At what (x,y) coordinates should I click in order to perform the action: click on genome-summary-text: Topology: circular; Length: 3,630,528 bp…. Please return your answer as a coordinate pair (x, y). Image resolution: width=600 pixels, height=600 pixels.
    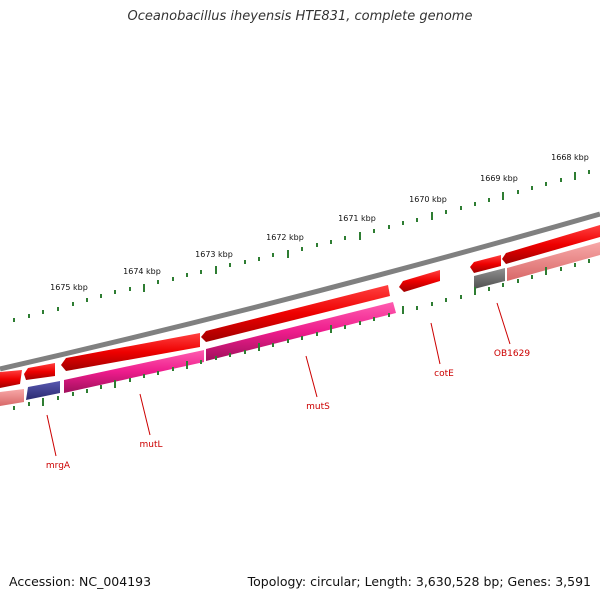
    Looking at the image, I should click on (419, 581).